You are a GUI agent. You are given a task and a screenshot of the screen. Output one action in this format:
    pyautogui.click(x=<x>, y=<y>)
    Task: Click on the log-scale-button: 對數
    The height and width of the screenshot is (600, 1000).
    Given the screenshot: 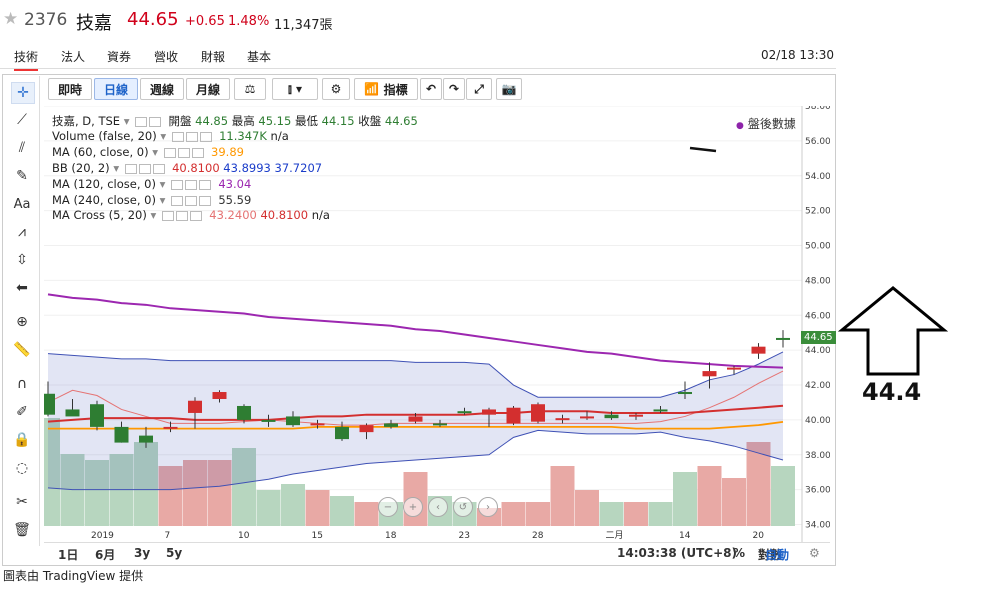 What is the action you would take?
    pyautogui.click(x=770, y=555)
    